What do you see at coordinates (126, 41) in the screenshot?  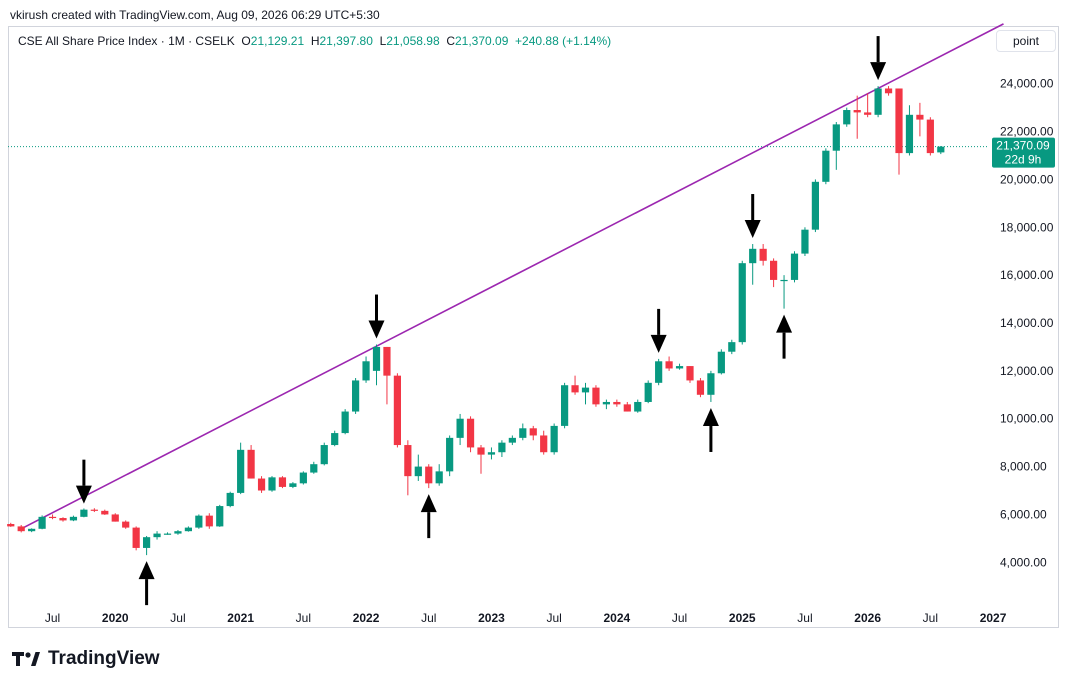 I see `symbol-title: CSE All Share Price Index · 1M · CSELK` at bounding box center [126, 41].